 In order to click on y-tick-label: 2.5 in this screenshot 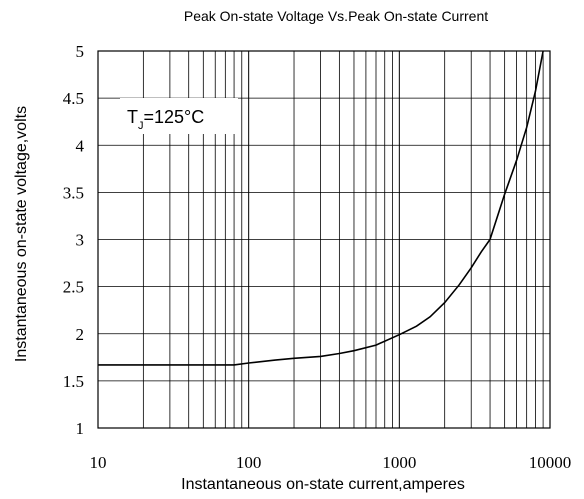, I will do `click(73, 287)`.